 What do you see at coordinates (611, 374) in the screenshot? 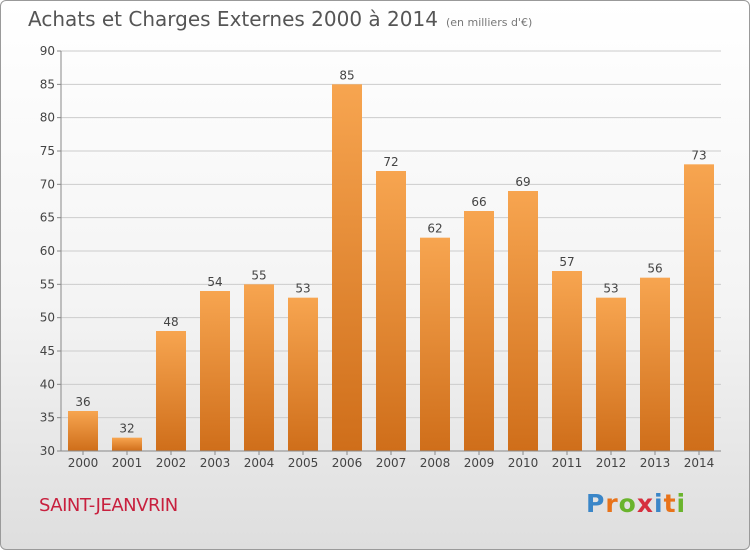
I see `bar-2012` at bounding box center [611, 374].